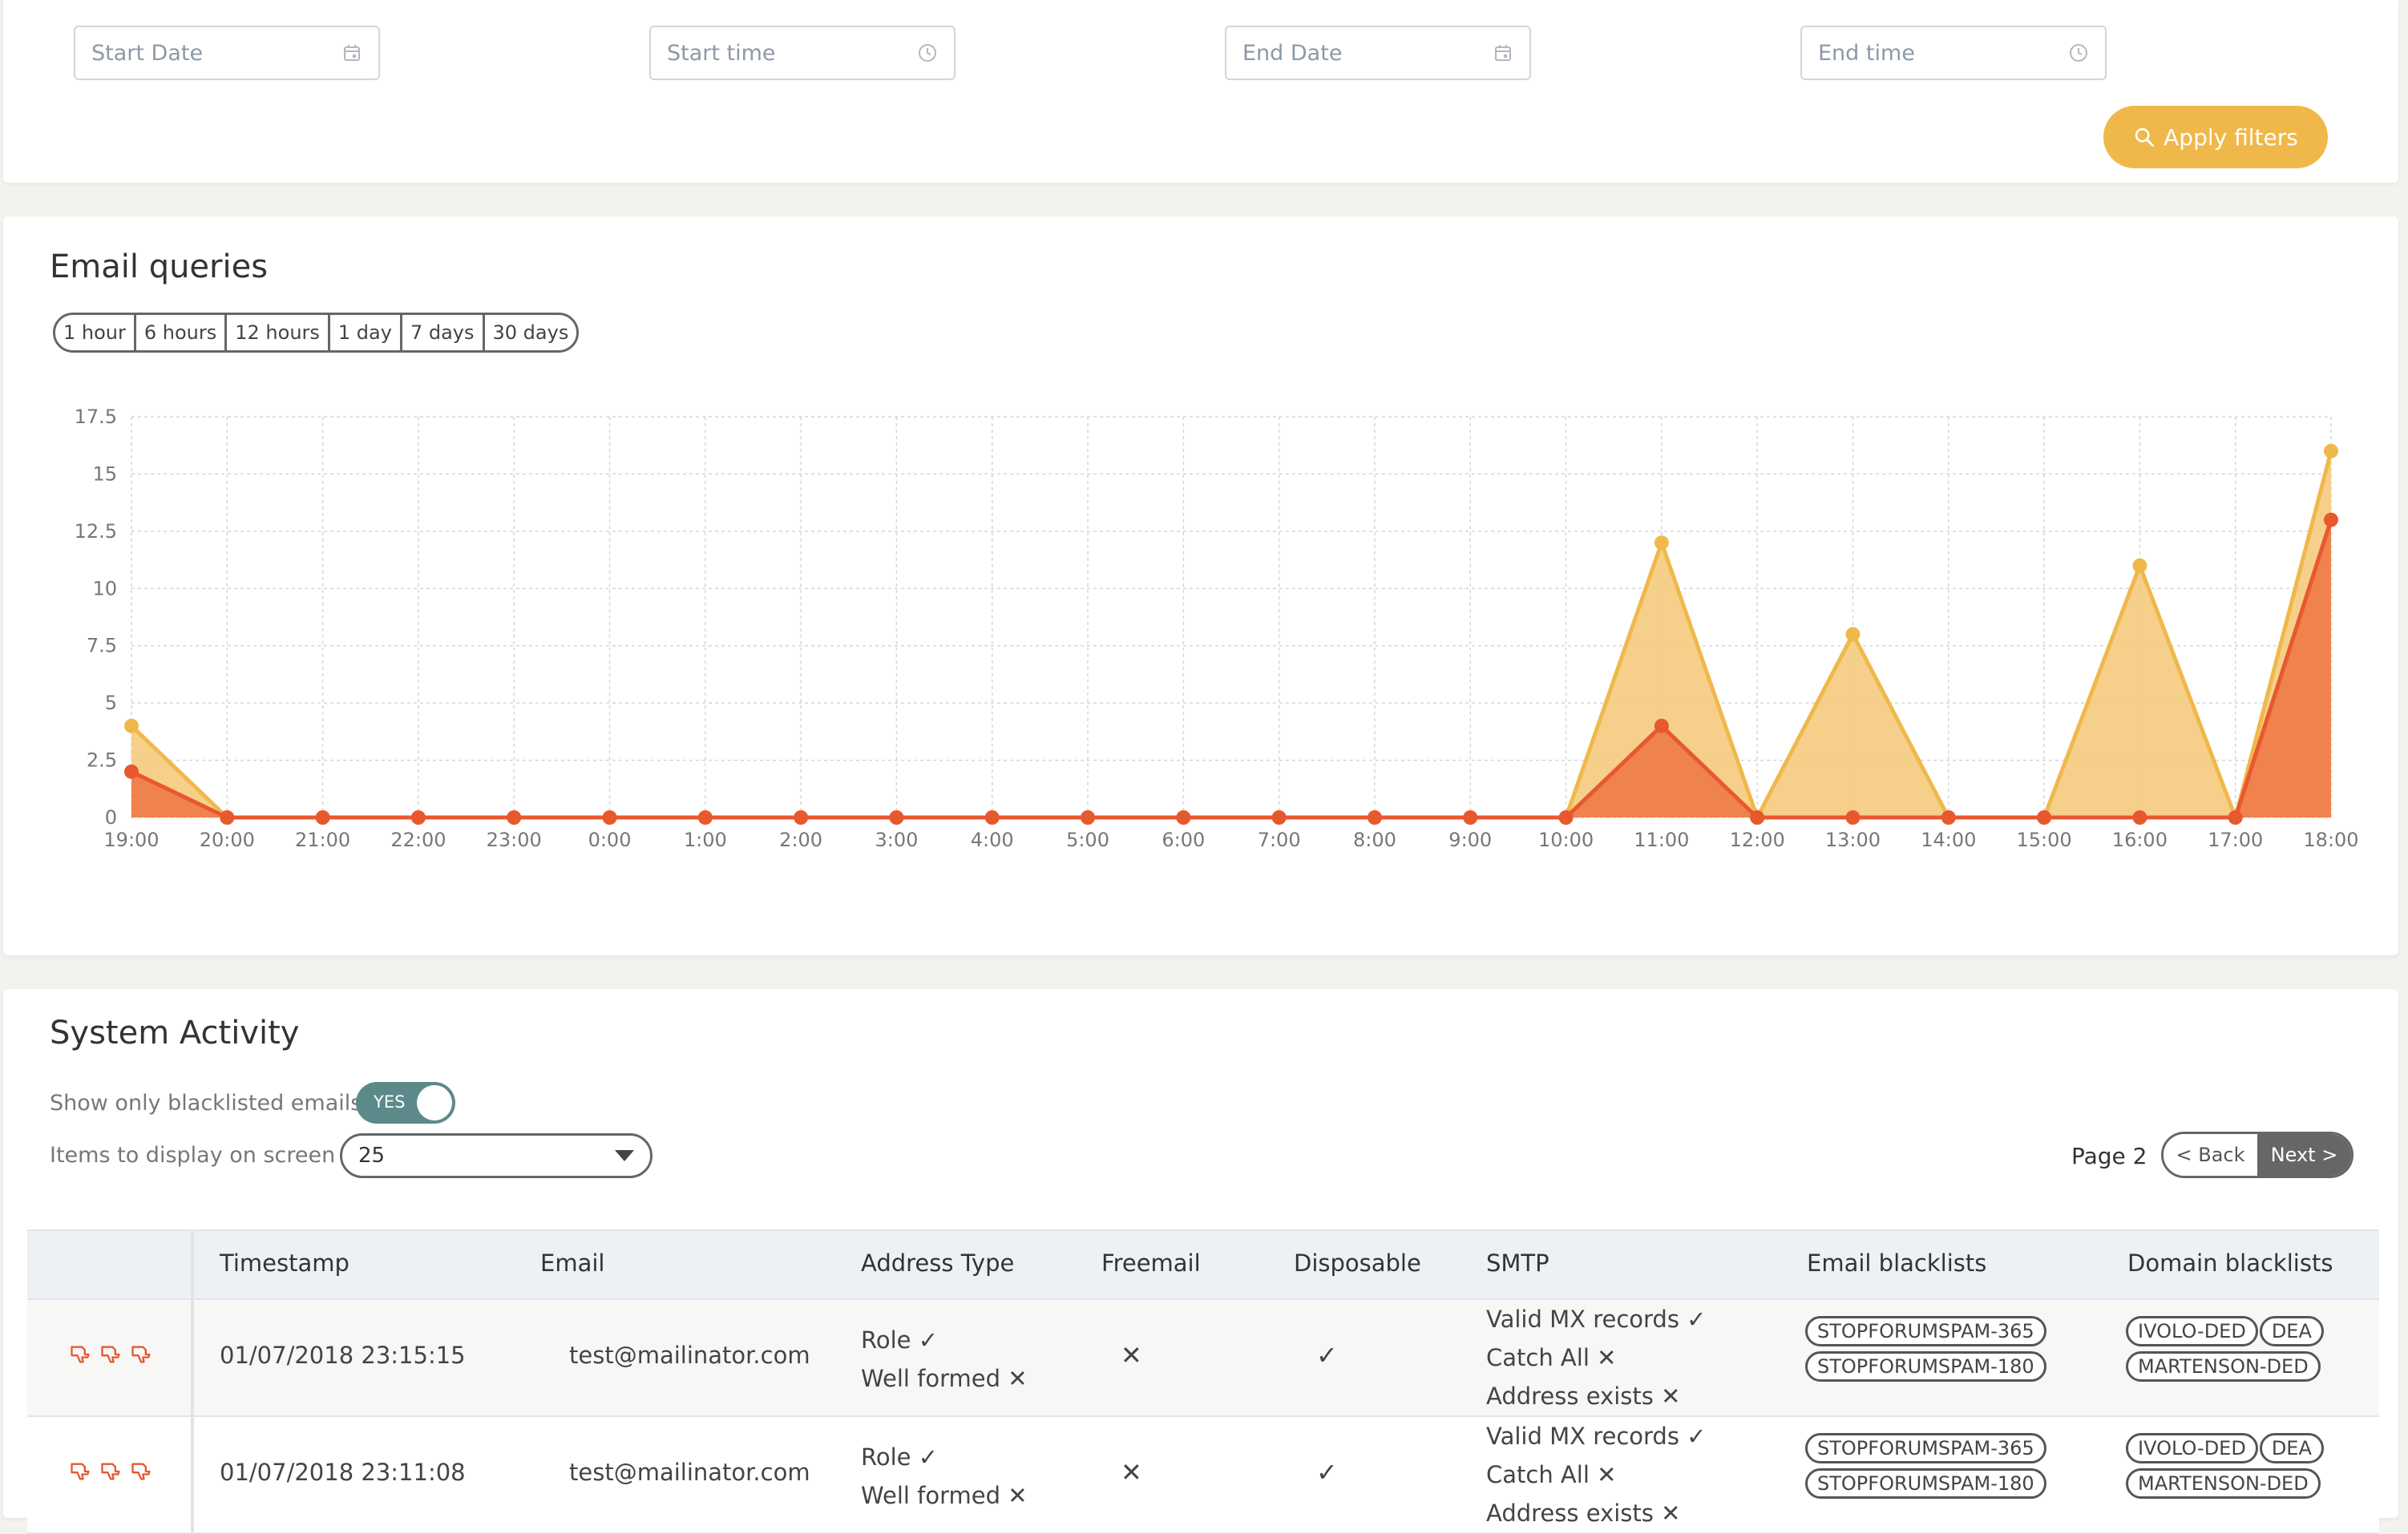 The height and width of the screenshot is (1534, 2408). Describe the element at coordinates (572, 1263) in the screenshot. I see `col-email: Email` at that location.